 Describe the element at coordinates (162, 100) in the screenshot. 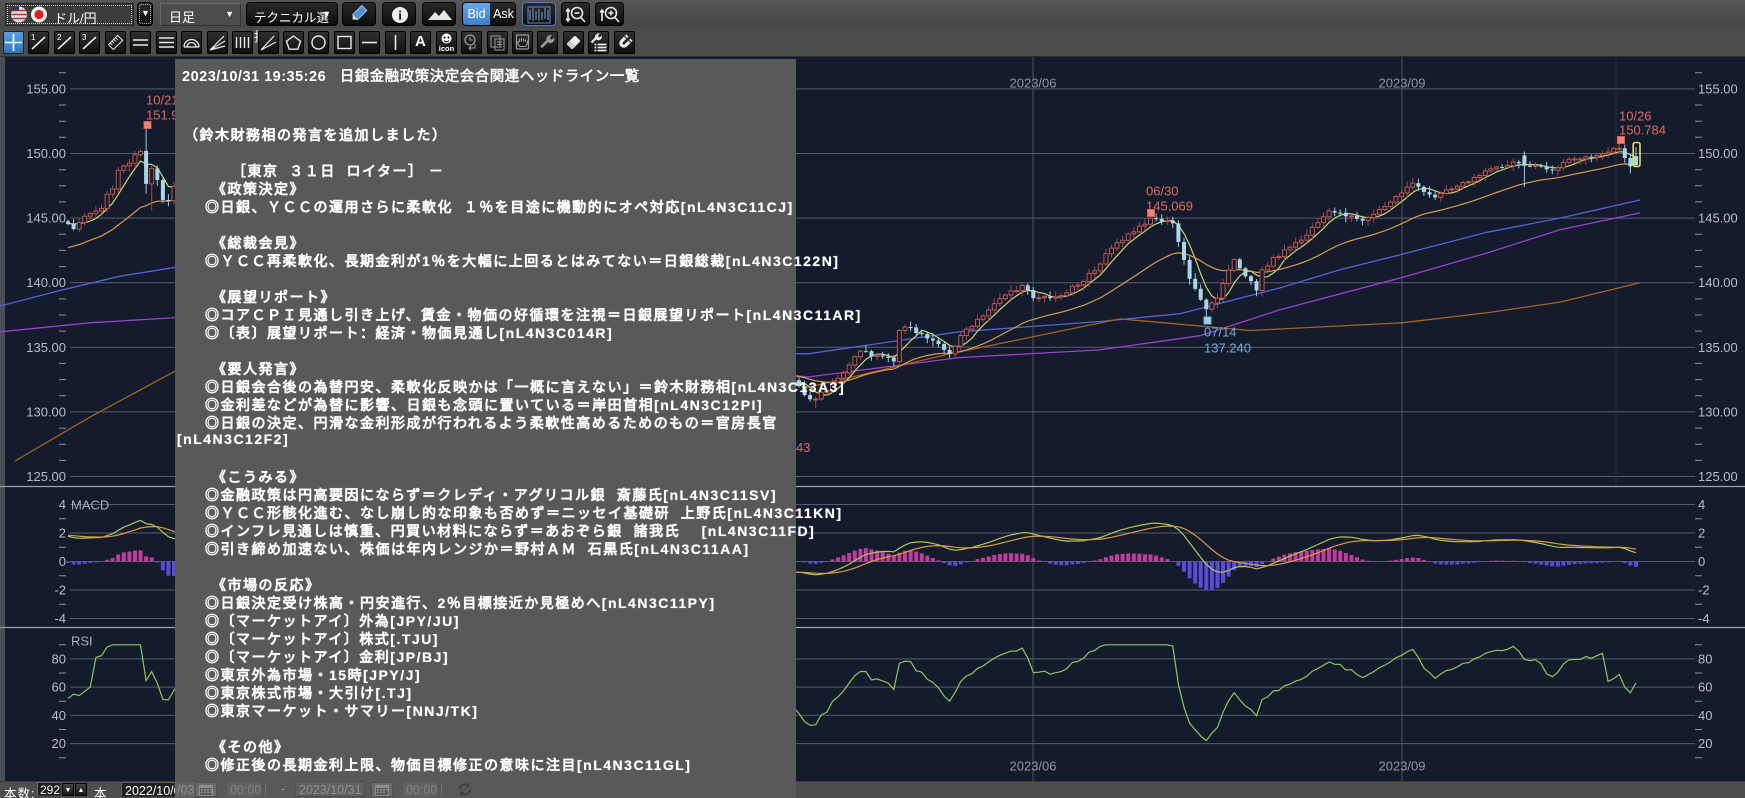

I see `svg-text: 10/21` at that location.